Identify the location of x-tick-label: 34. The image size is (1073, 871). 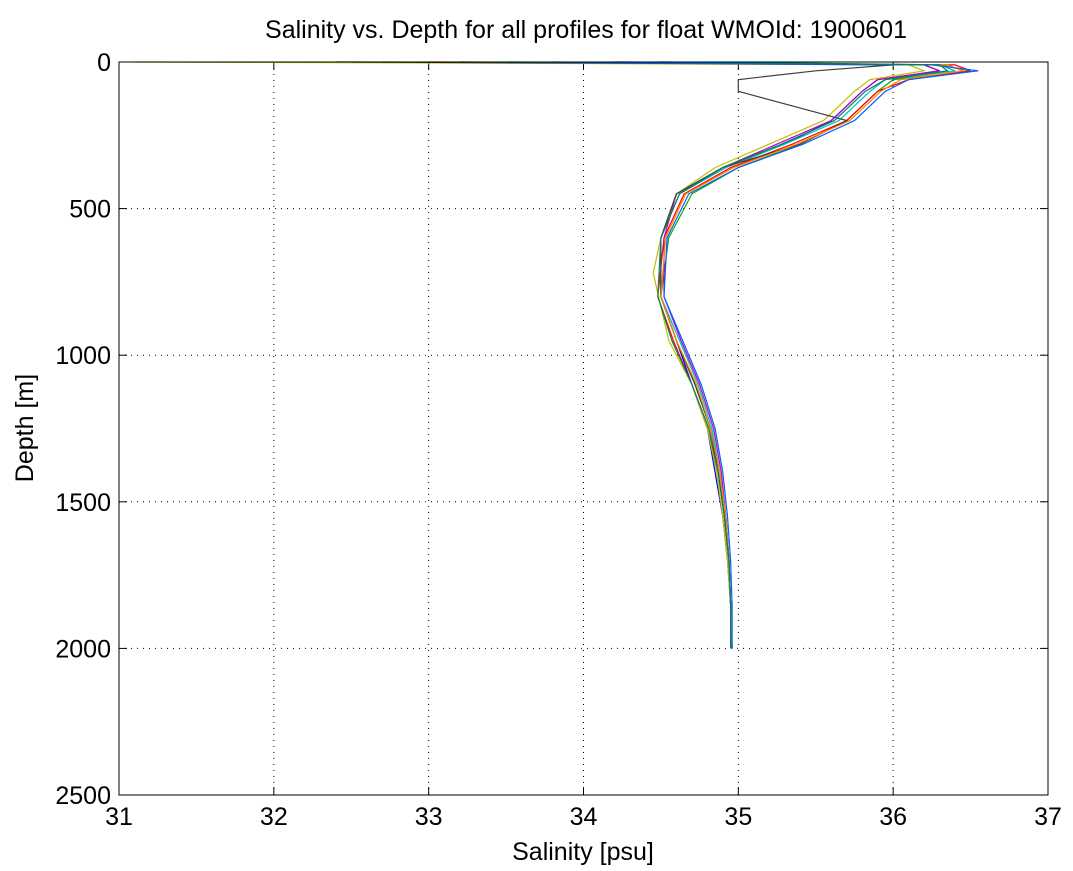
(584, 817).